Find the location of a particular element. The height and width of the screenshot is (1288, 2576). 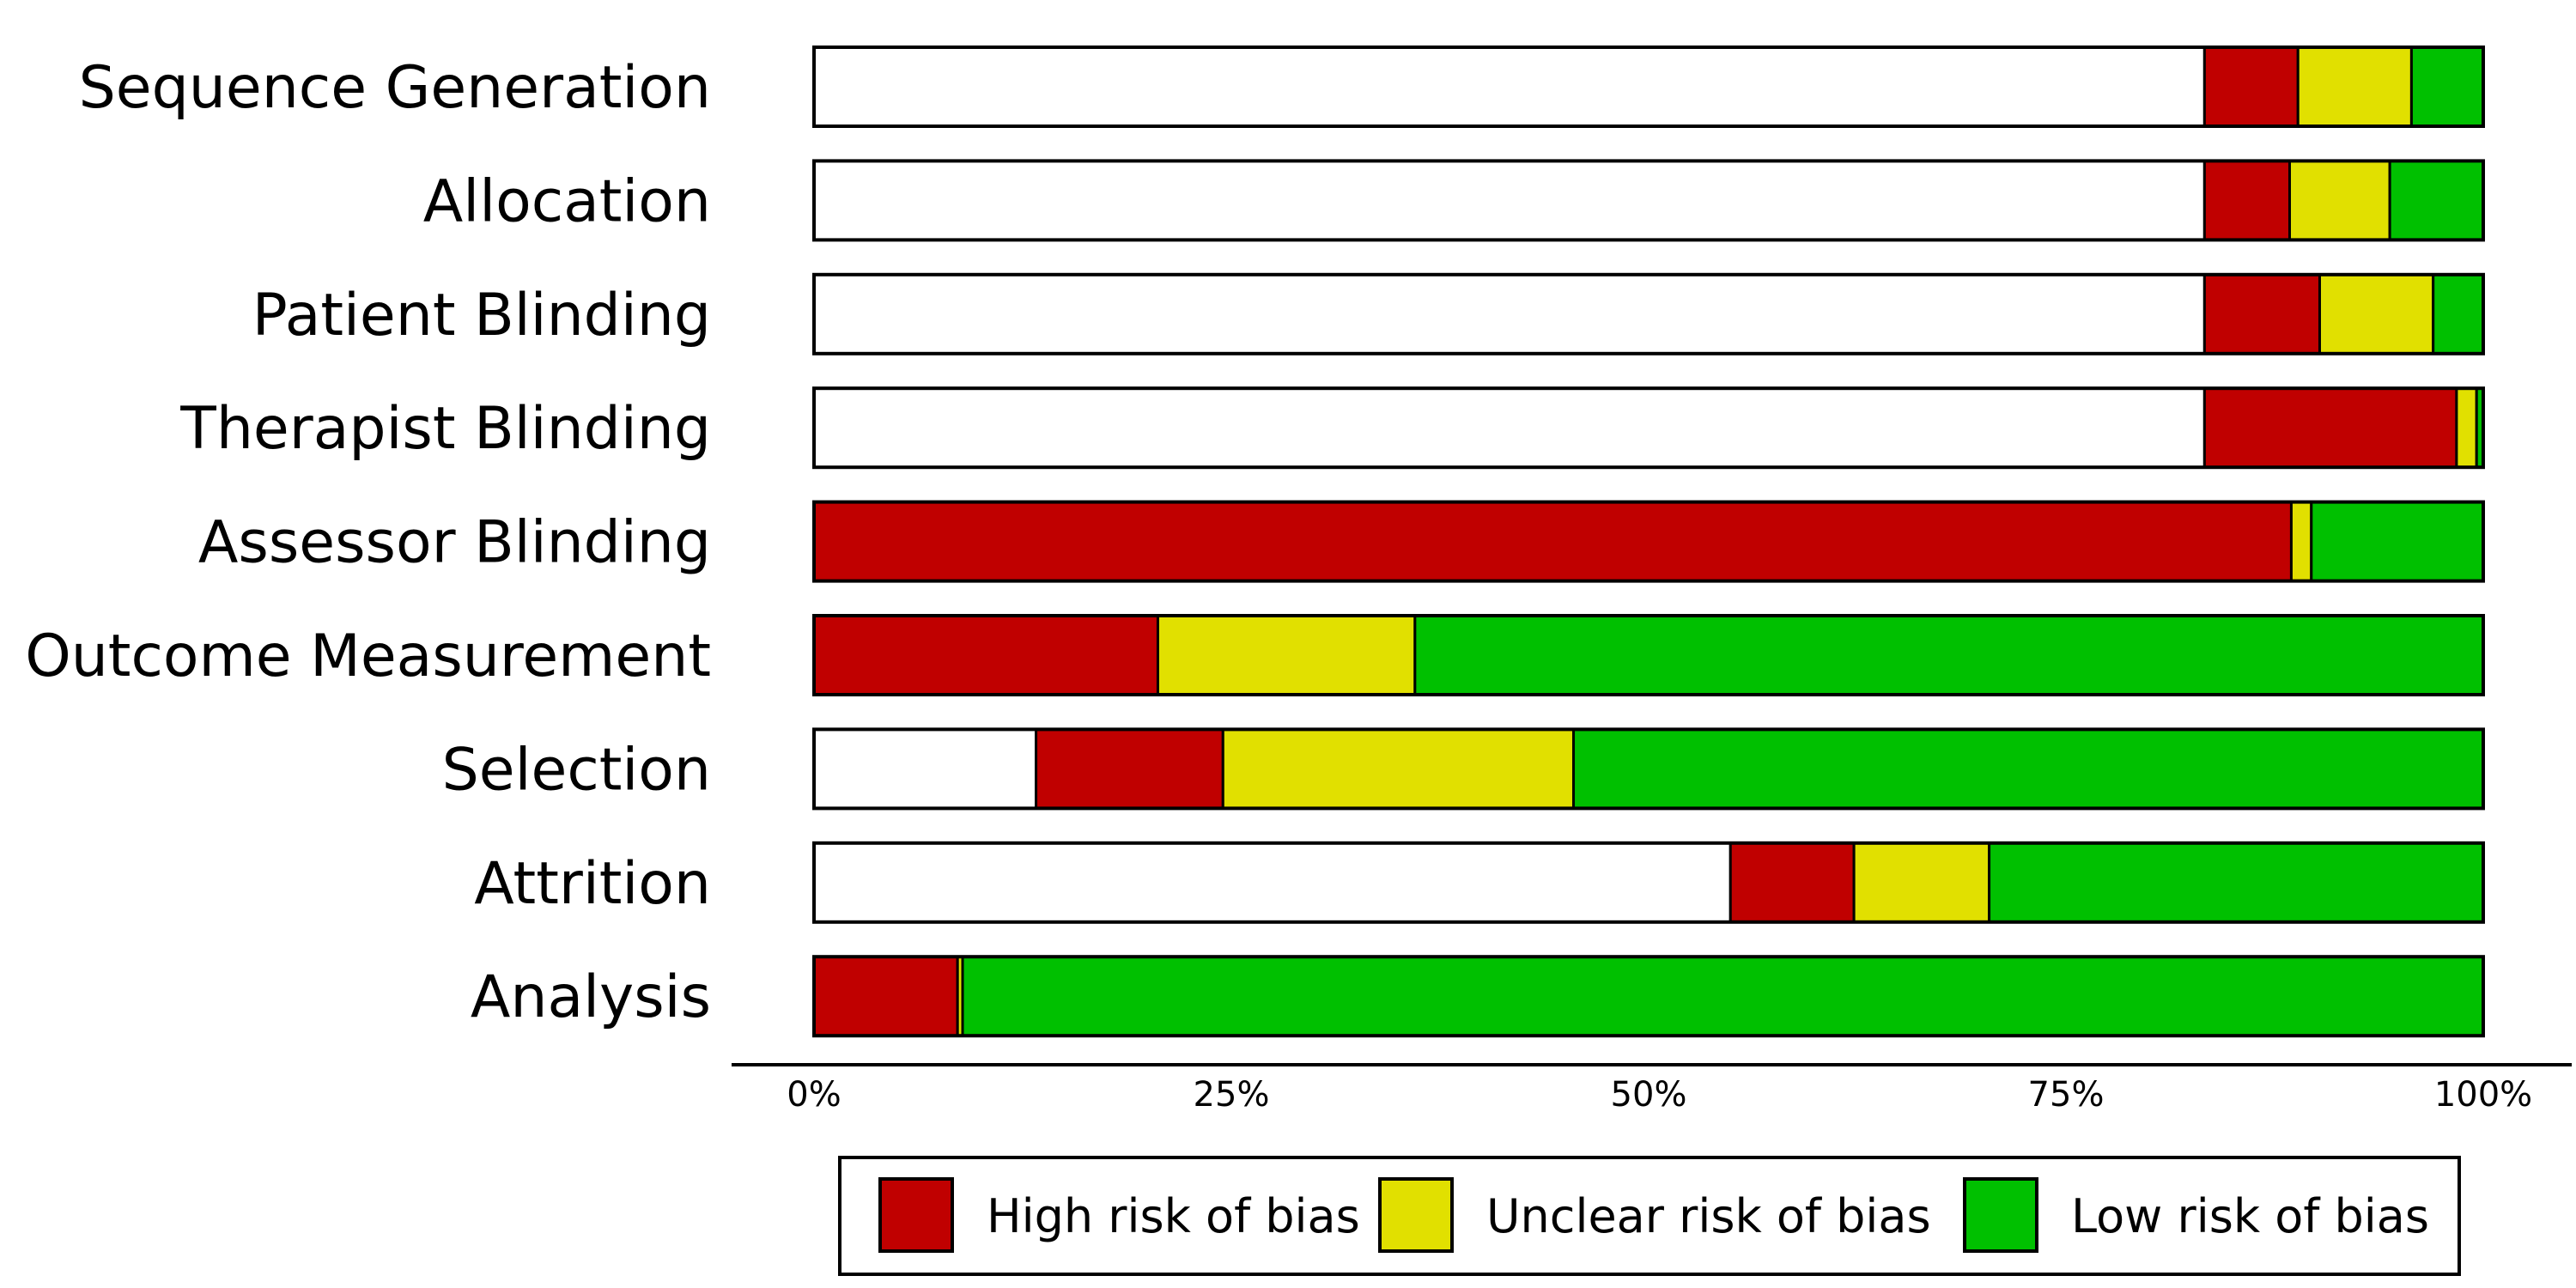

legend-entry-label: High risk of bias is located at coordinates (1173, 1216).